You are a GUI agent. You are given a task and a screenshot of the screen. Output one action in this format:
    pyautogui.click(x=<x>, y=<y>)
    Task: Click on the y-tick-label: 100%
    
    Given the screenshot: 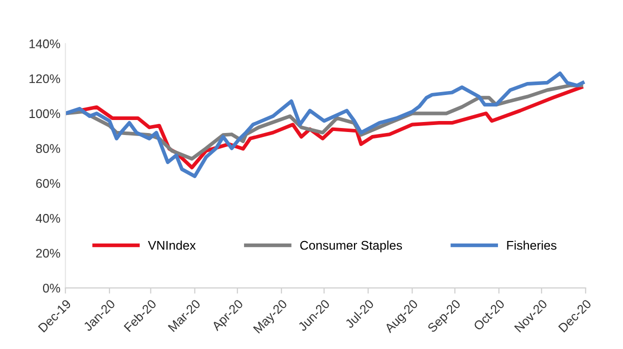 What is the action you would take?
    pyautogui.click(x=45, y=113)
    